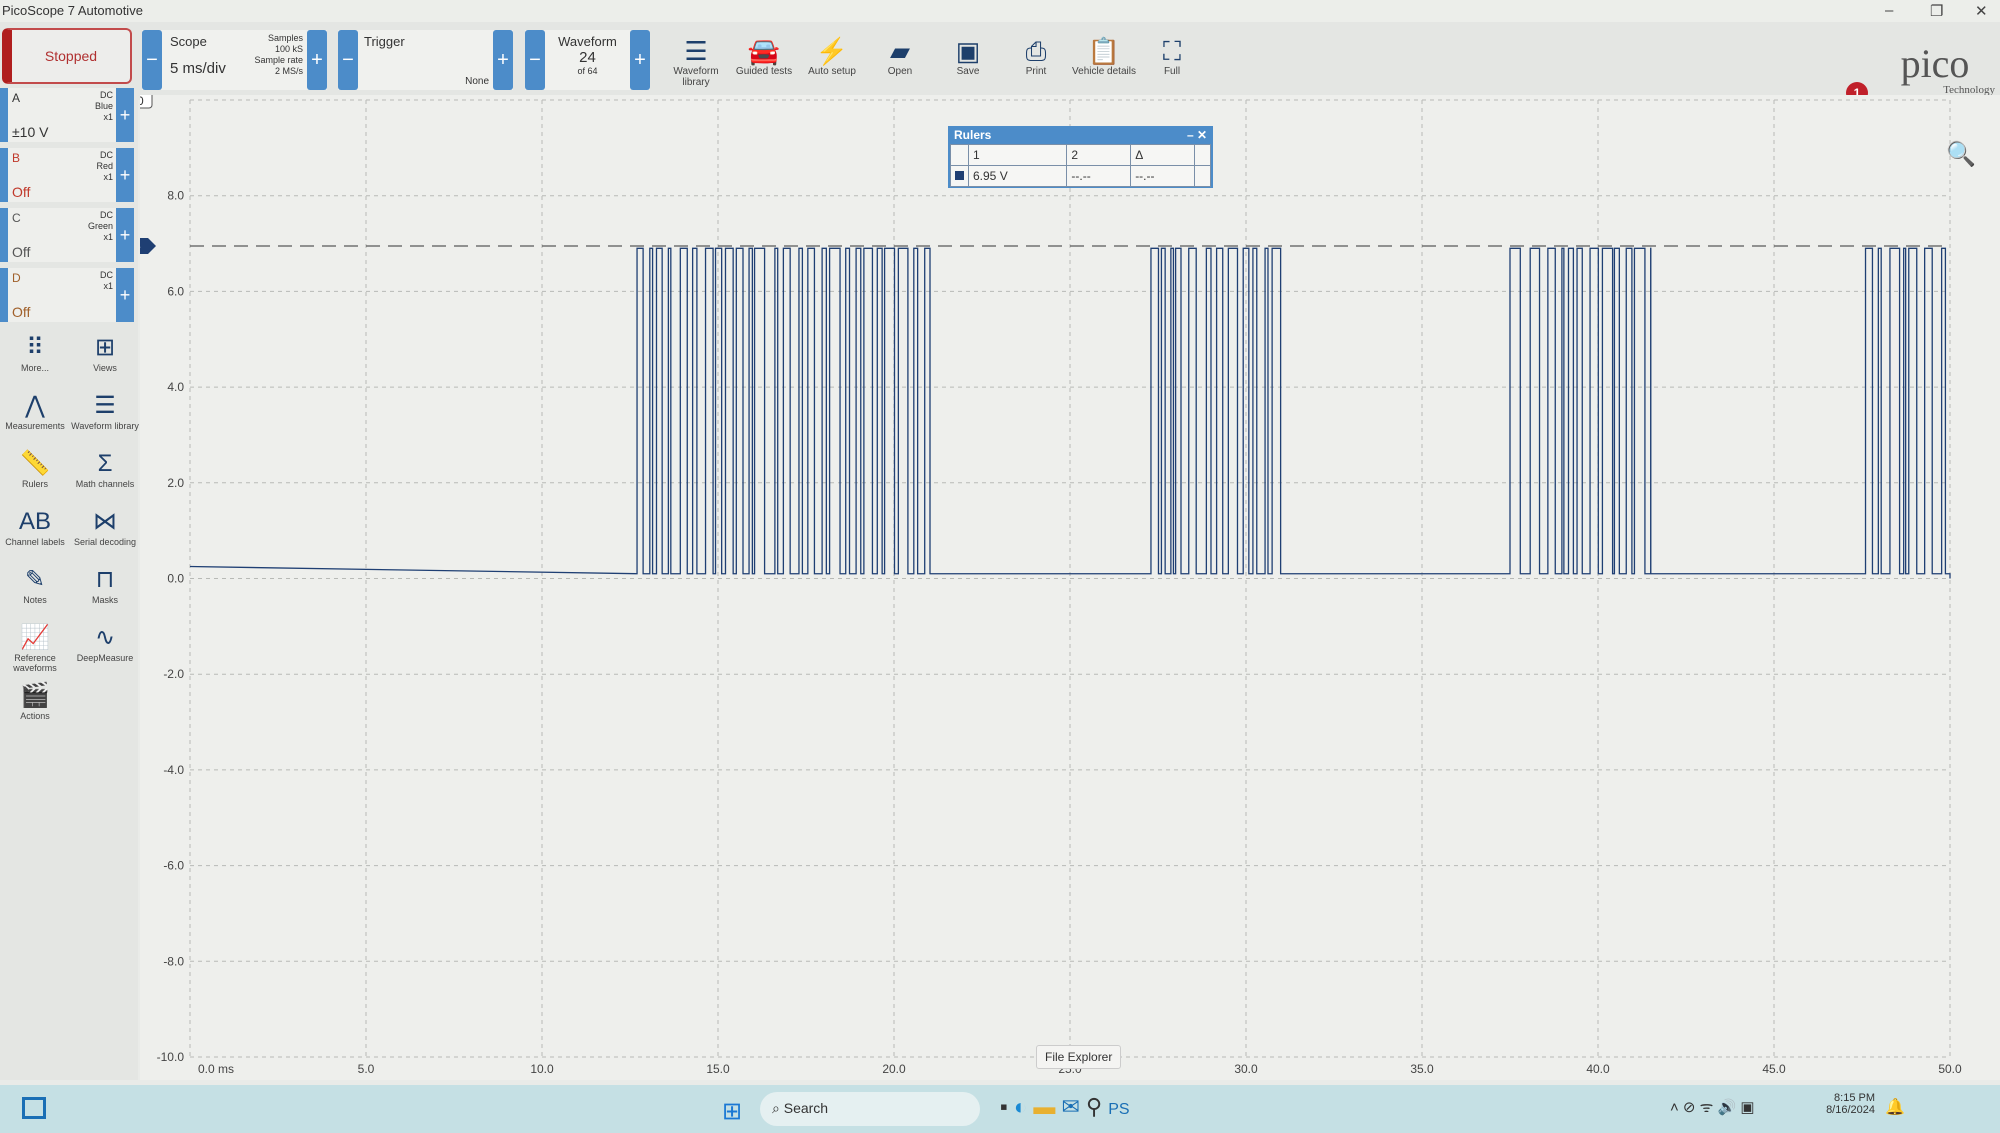  I want to click on vehicle-details-button: 📋 Vehicle details, so click(1104, 56).